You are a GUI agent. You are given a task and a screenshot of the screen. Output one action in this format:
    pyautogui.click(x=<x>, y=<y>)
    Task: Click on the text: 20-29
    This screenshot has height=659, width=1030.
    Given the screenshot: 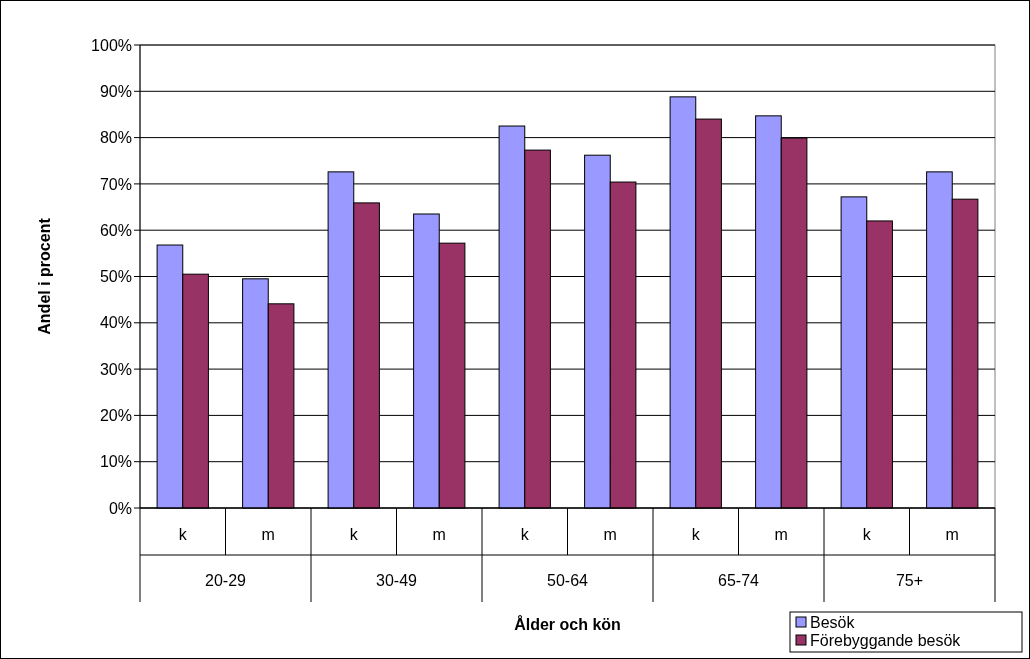 What is the action you would take?
    pyautogui.click(x=226, y=580)
    